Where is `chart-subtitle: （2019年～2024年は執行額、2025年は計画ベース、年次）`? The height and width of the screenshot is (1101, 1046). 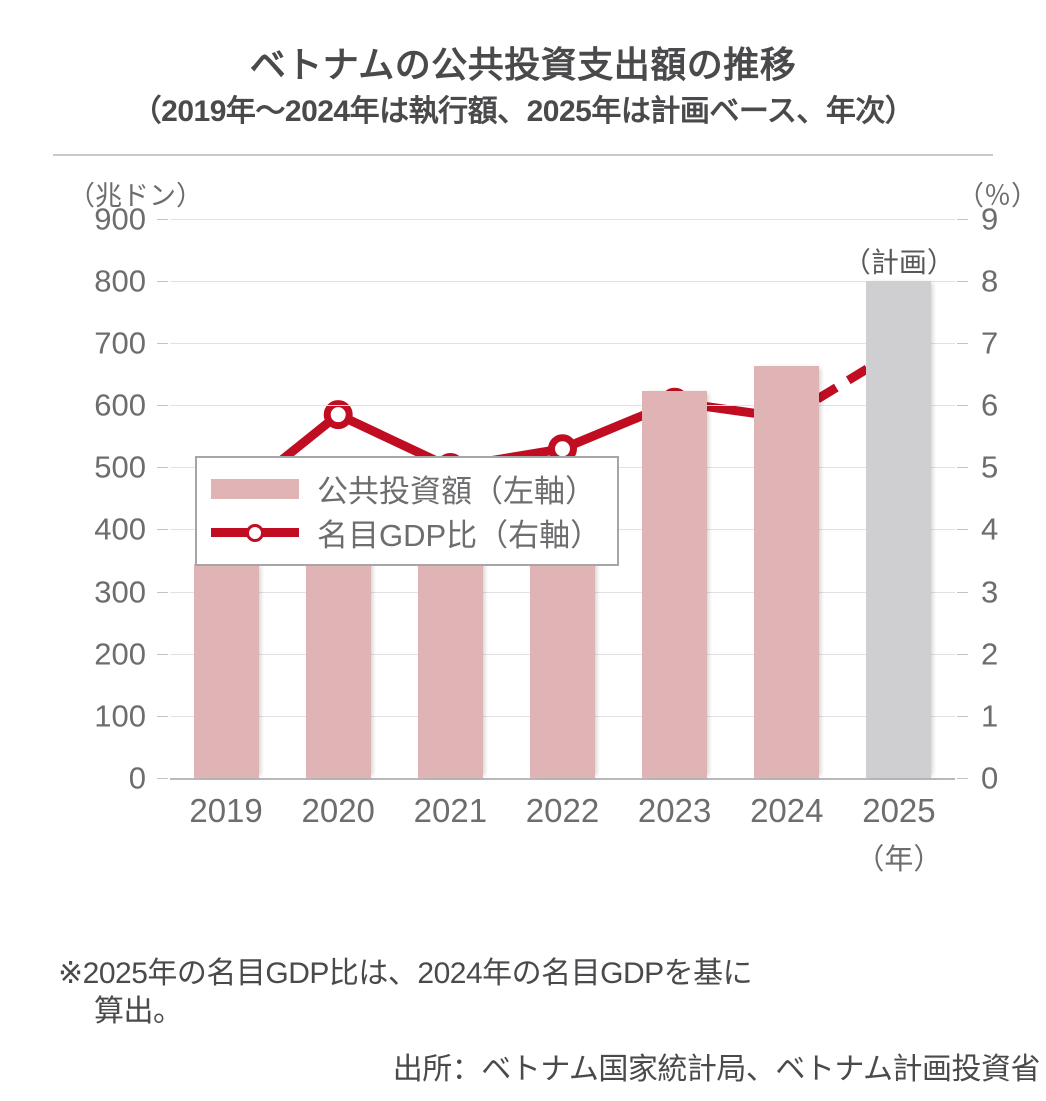
chart-subtitle: （2019年～2024年は執行額、2025年は計画ベース、年次） is located at coordinates (523, 112).